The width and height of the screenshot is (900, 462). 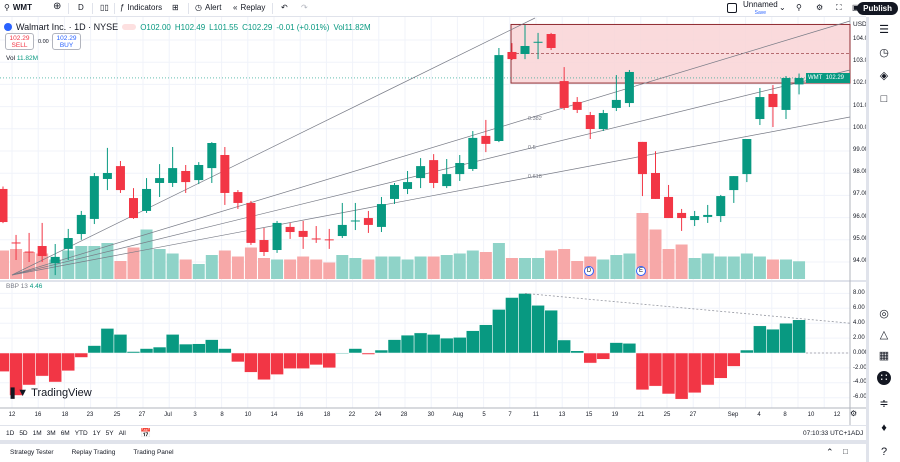 I want to click on layout-icon, so click(x=732, y=8).